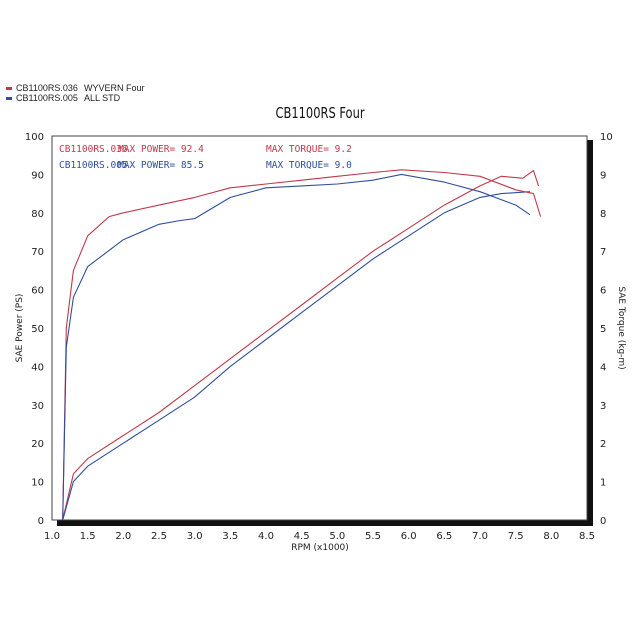 This screenshot has width=640, height=640. I want to click on x-tick-label: 8.0, so click(551, 536).